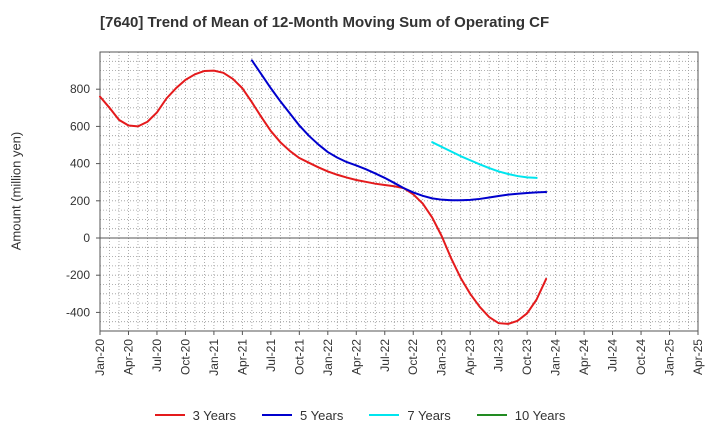 The height and width of the screenshot is (440, 720). What do you see at coordinates (641, 357) in the screenshot?
I see `x-tick-label: Oct-24` at bounding box center [641, 357].